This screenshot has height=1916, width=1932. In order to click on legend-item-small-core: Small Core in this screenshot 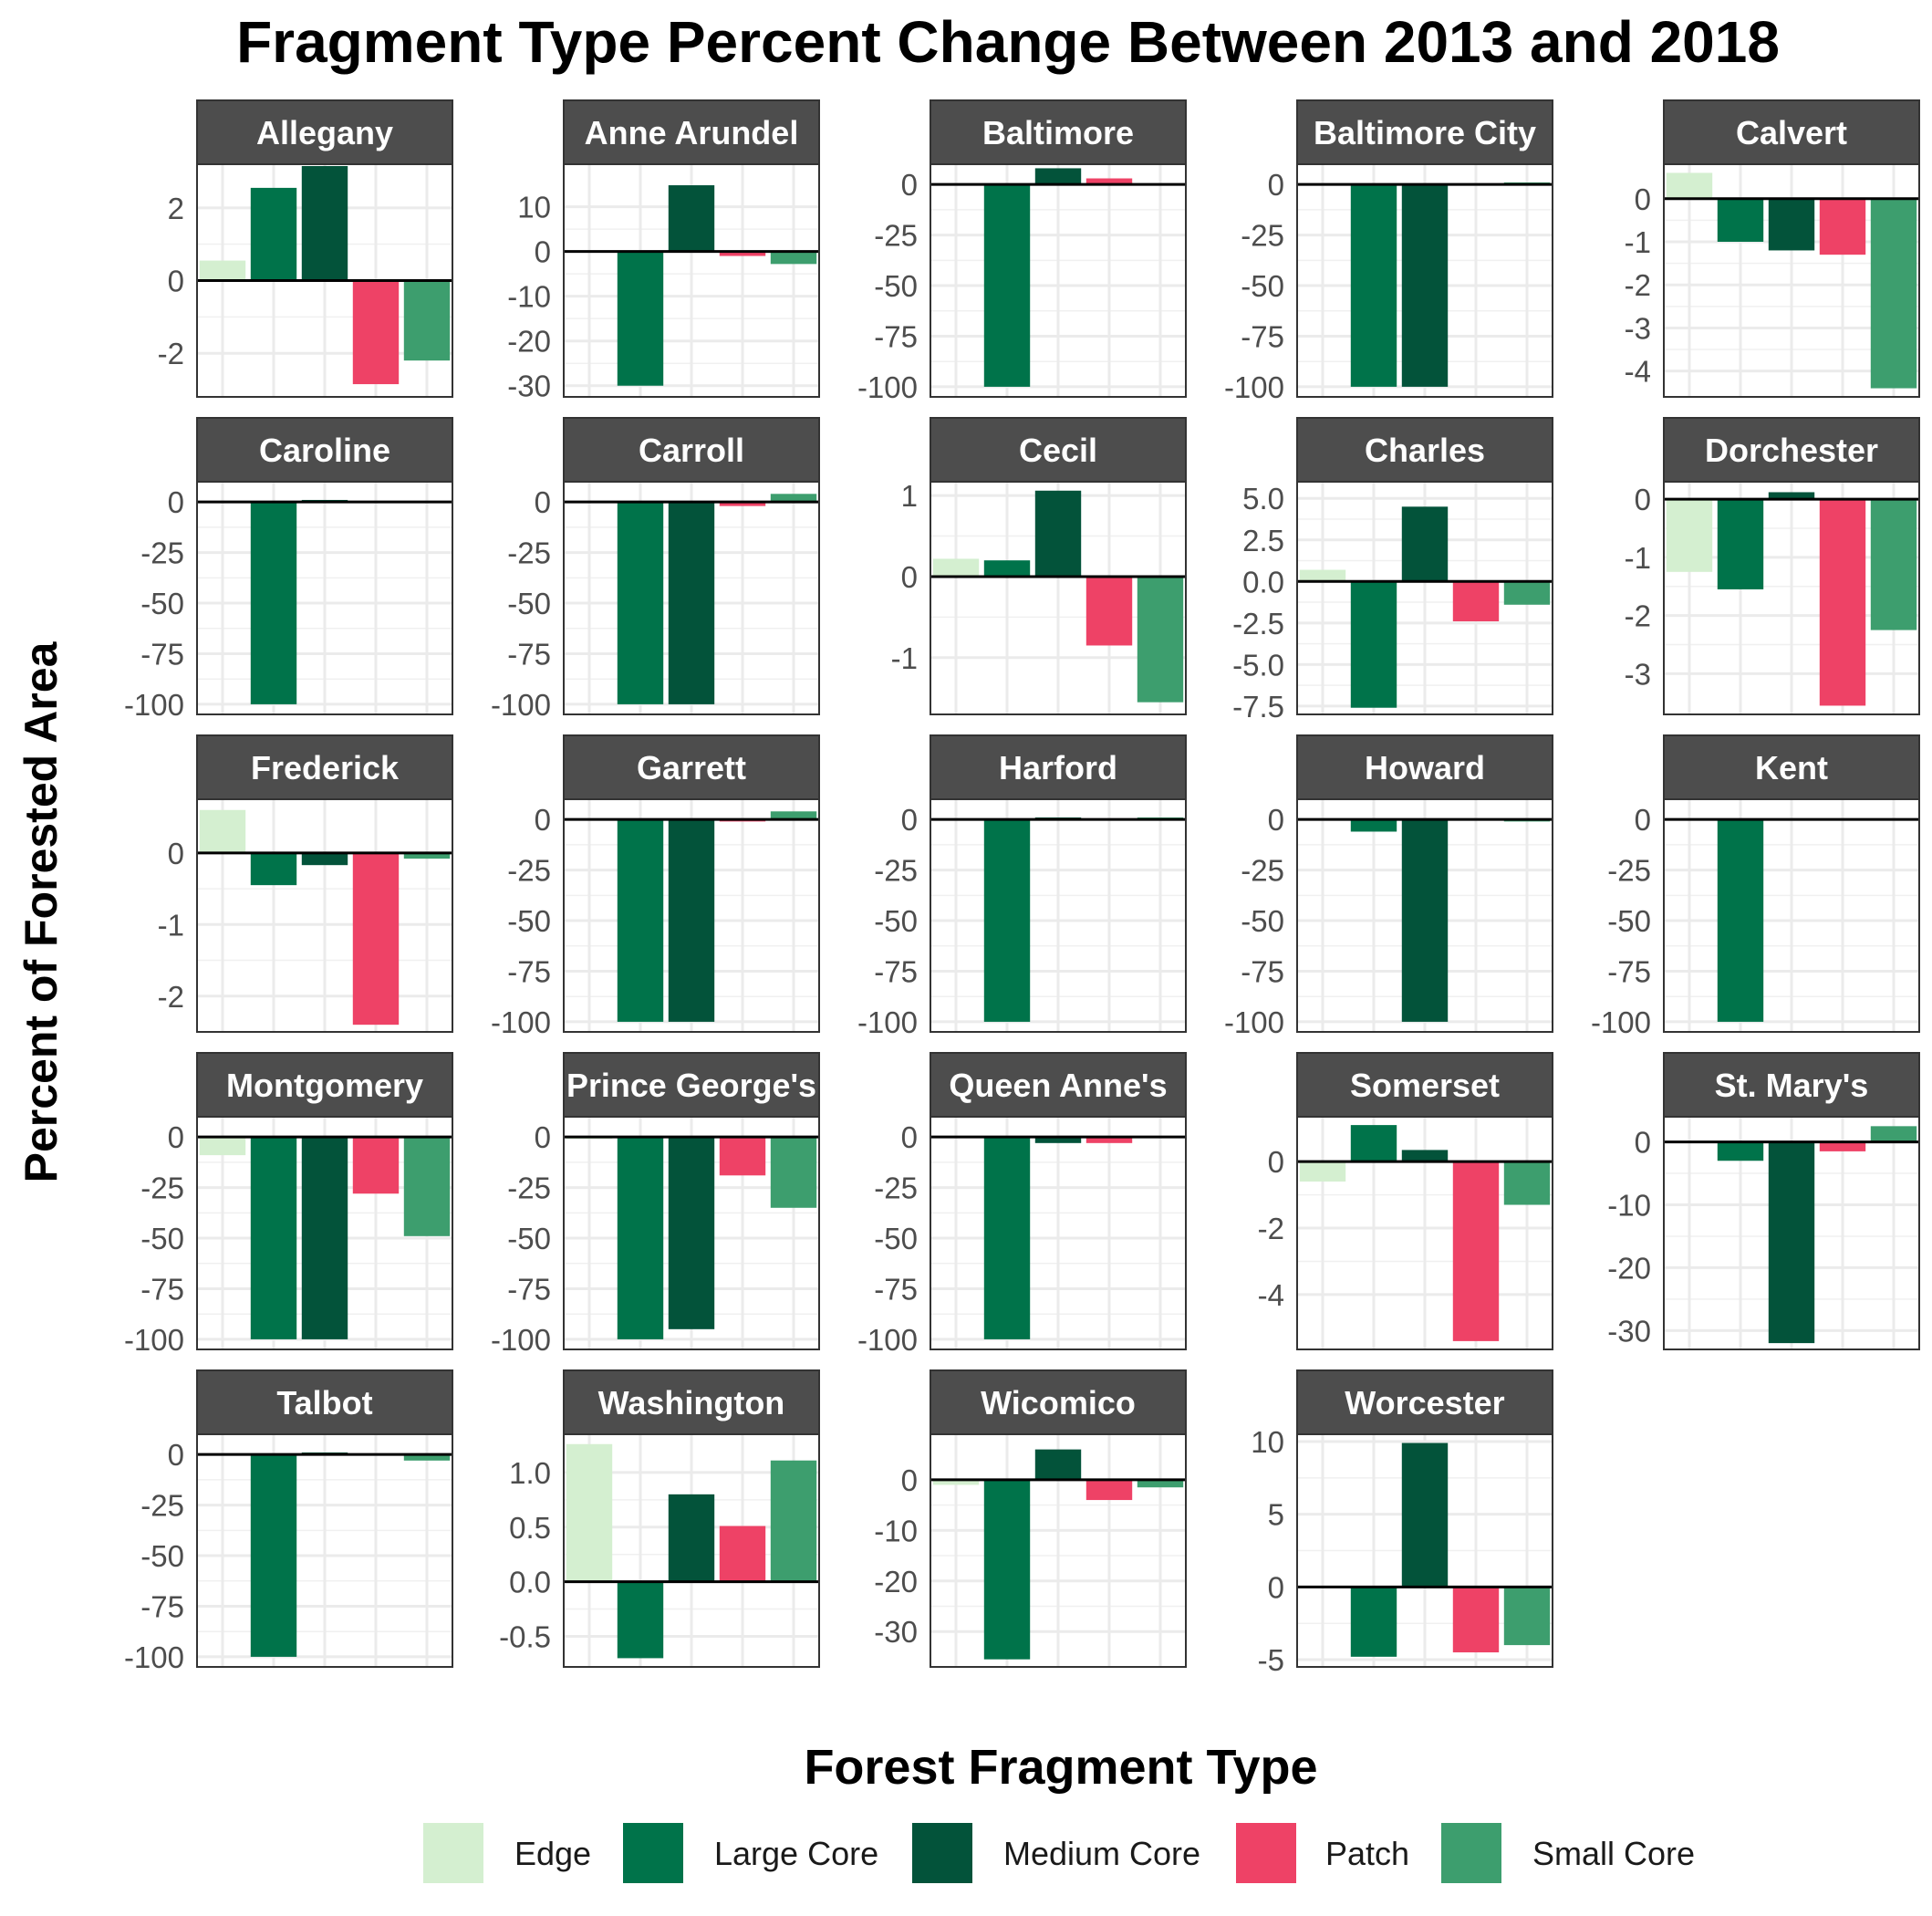, I will do `click(1568, 1853)`.